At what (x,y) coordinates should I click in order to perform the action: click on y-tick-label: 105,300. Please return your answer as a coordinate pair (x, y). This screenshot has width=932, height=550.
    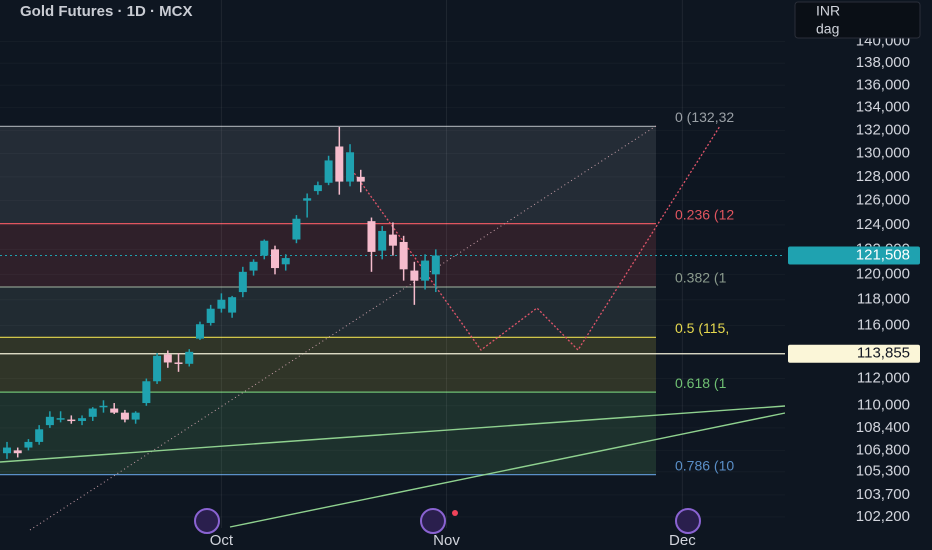
    Looking at the image, I should click on (883, 471).